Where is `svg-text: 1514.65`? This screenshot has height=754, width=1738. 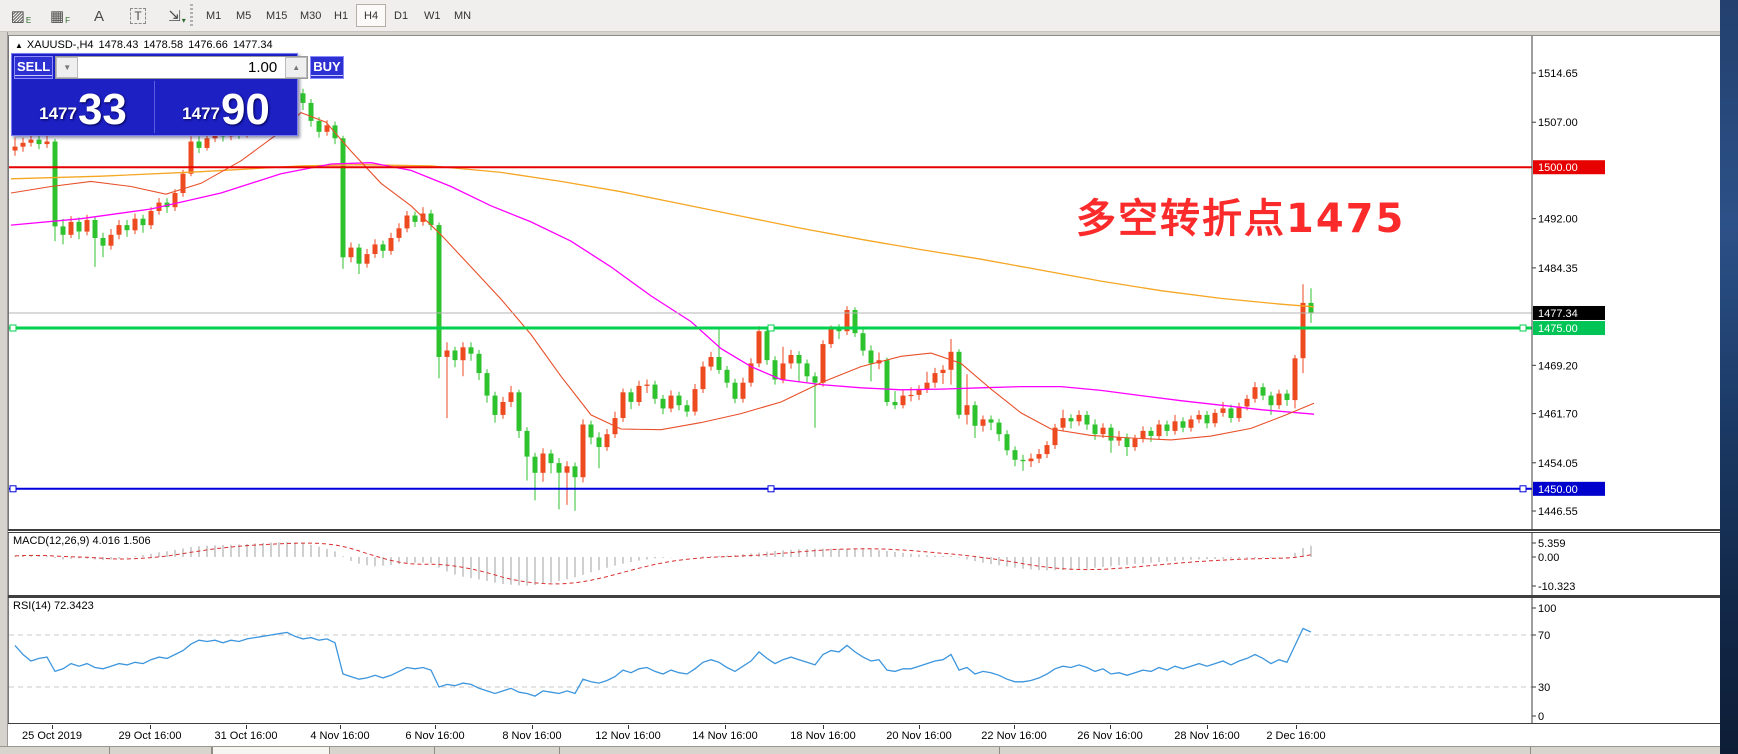 svg-text: 1514.65 is located at coordinates (1558, 74).